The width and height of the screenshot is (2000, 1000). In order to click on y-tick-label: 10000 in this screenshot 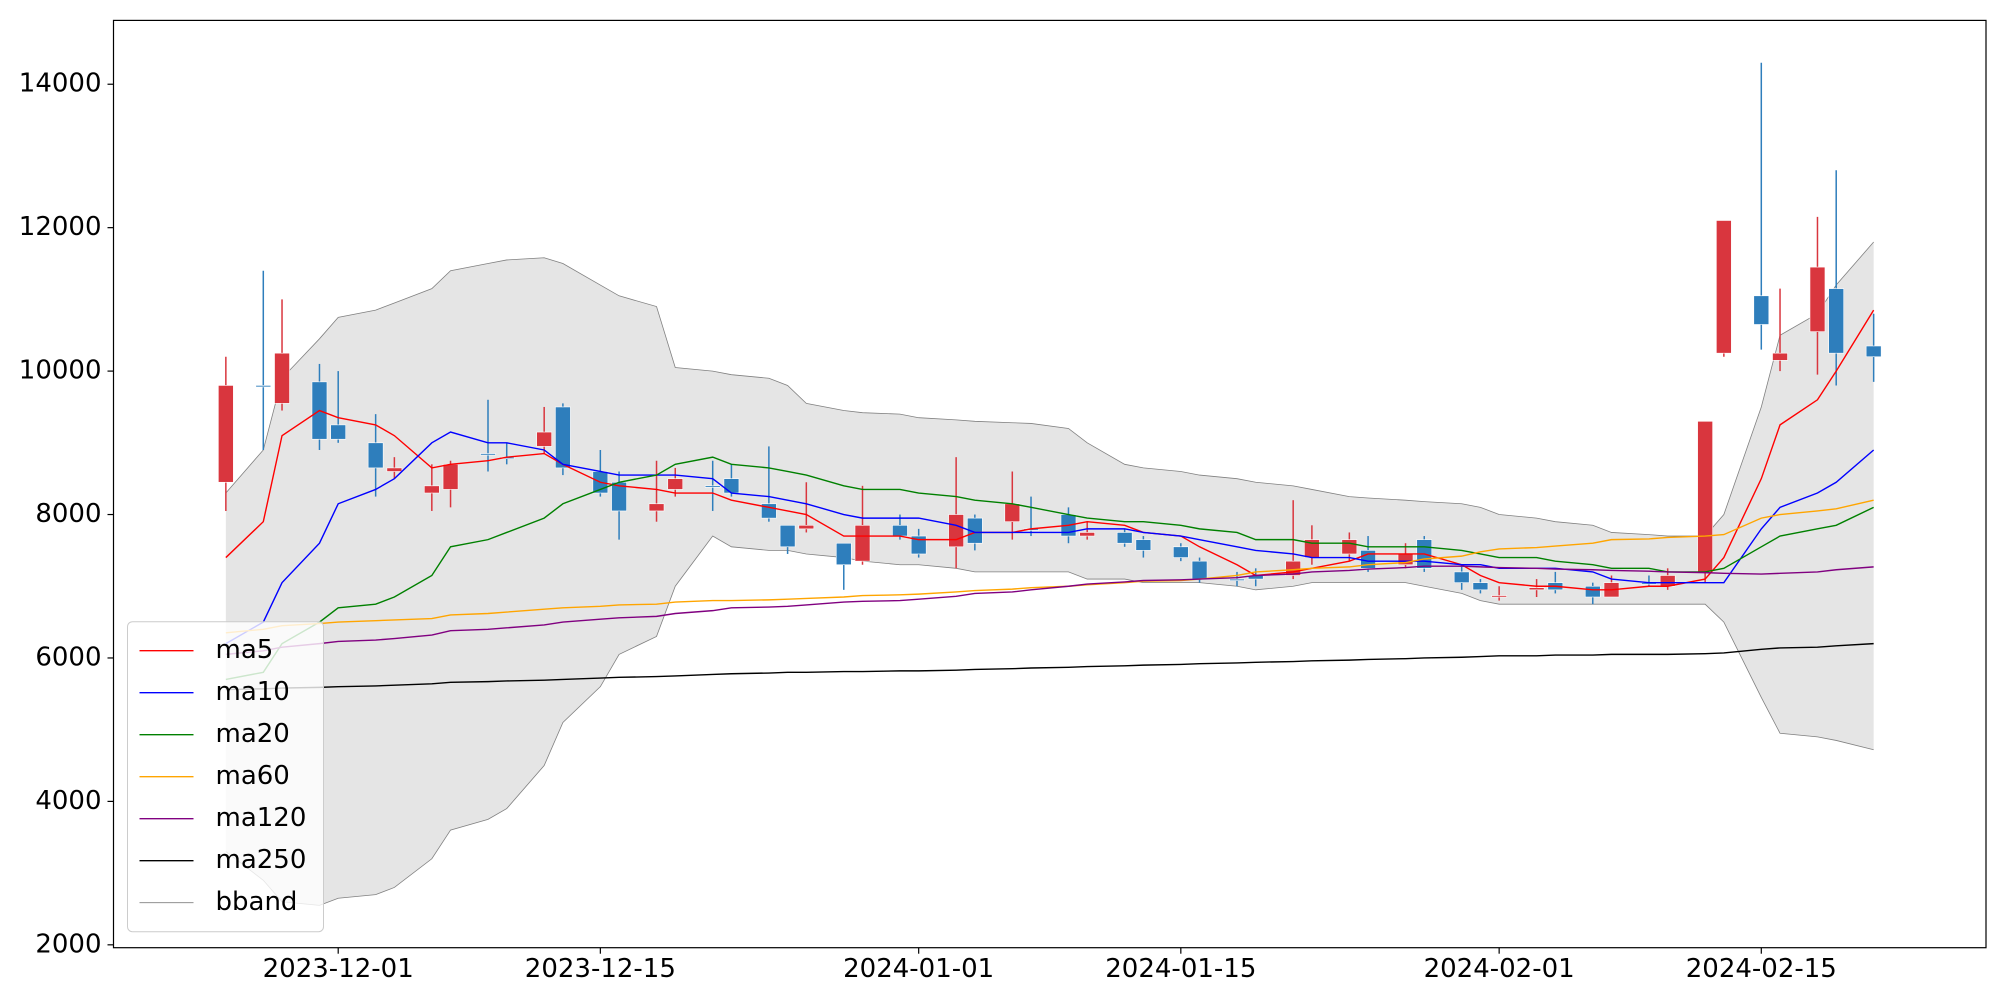, I will do `click(60, 371)`.